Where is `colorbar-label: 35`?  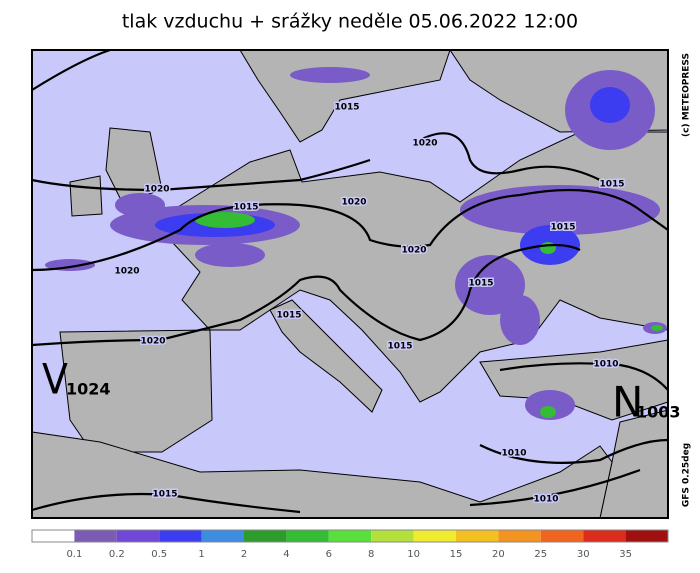
colorbar-label: 35 is located at coordinates (625, 554).